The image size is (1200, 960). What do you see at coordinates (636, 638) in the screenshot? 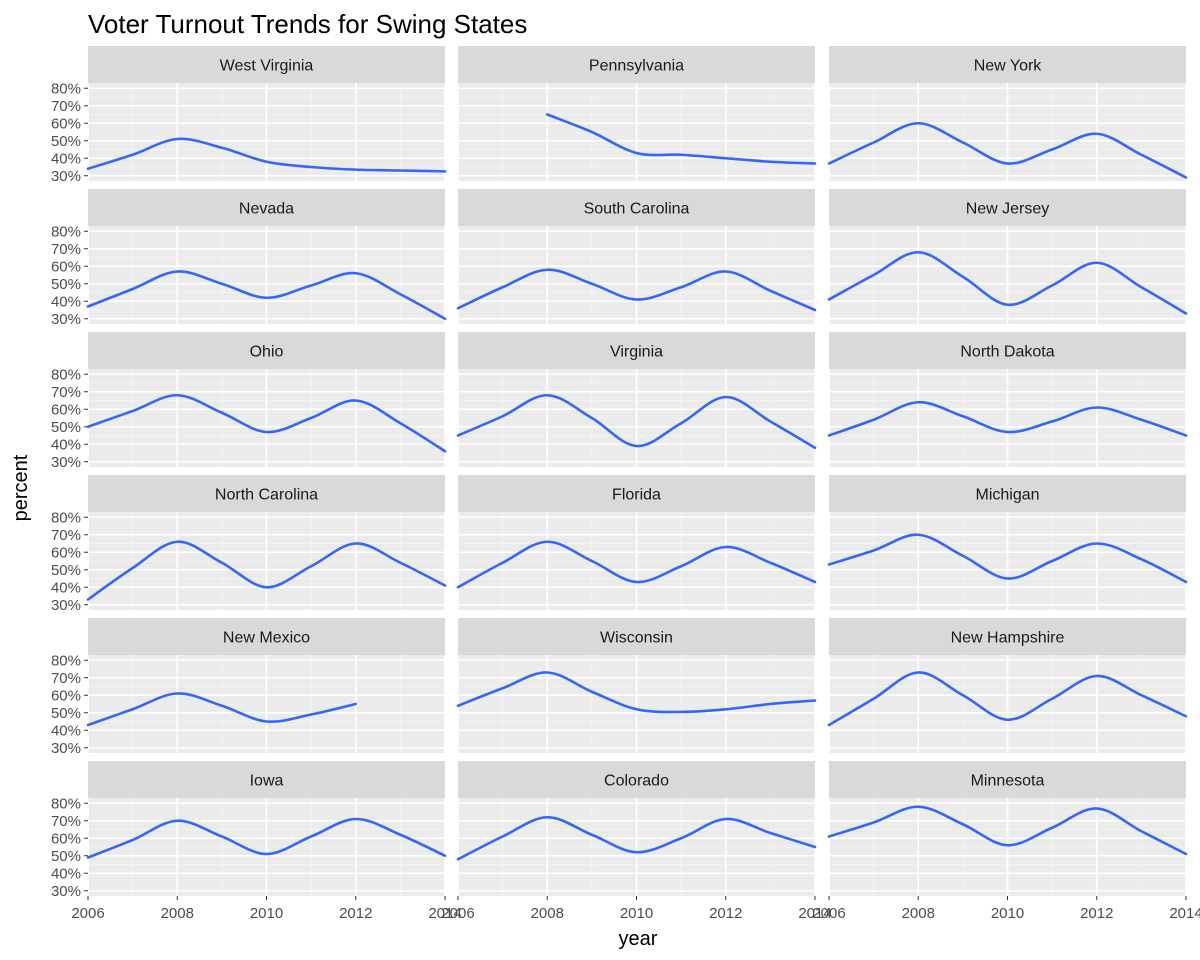
I see `strip-label: Wisconsin` at bounding box center [636, 638].